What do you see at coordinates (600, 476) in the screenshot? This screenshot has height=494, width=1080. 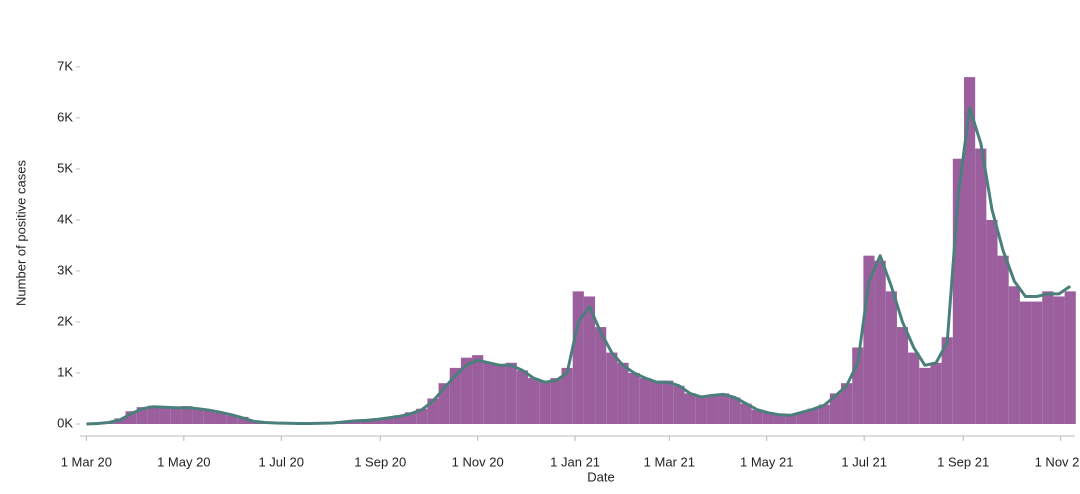 I see `x-axis-title: Date` at bounding box center [600, 476].